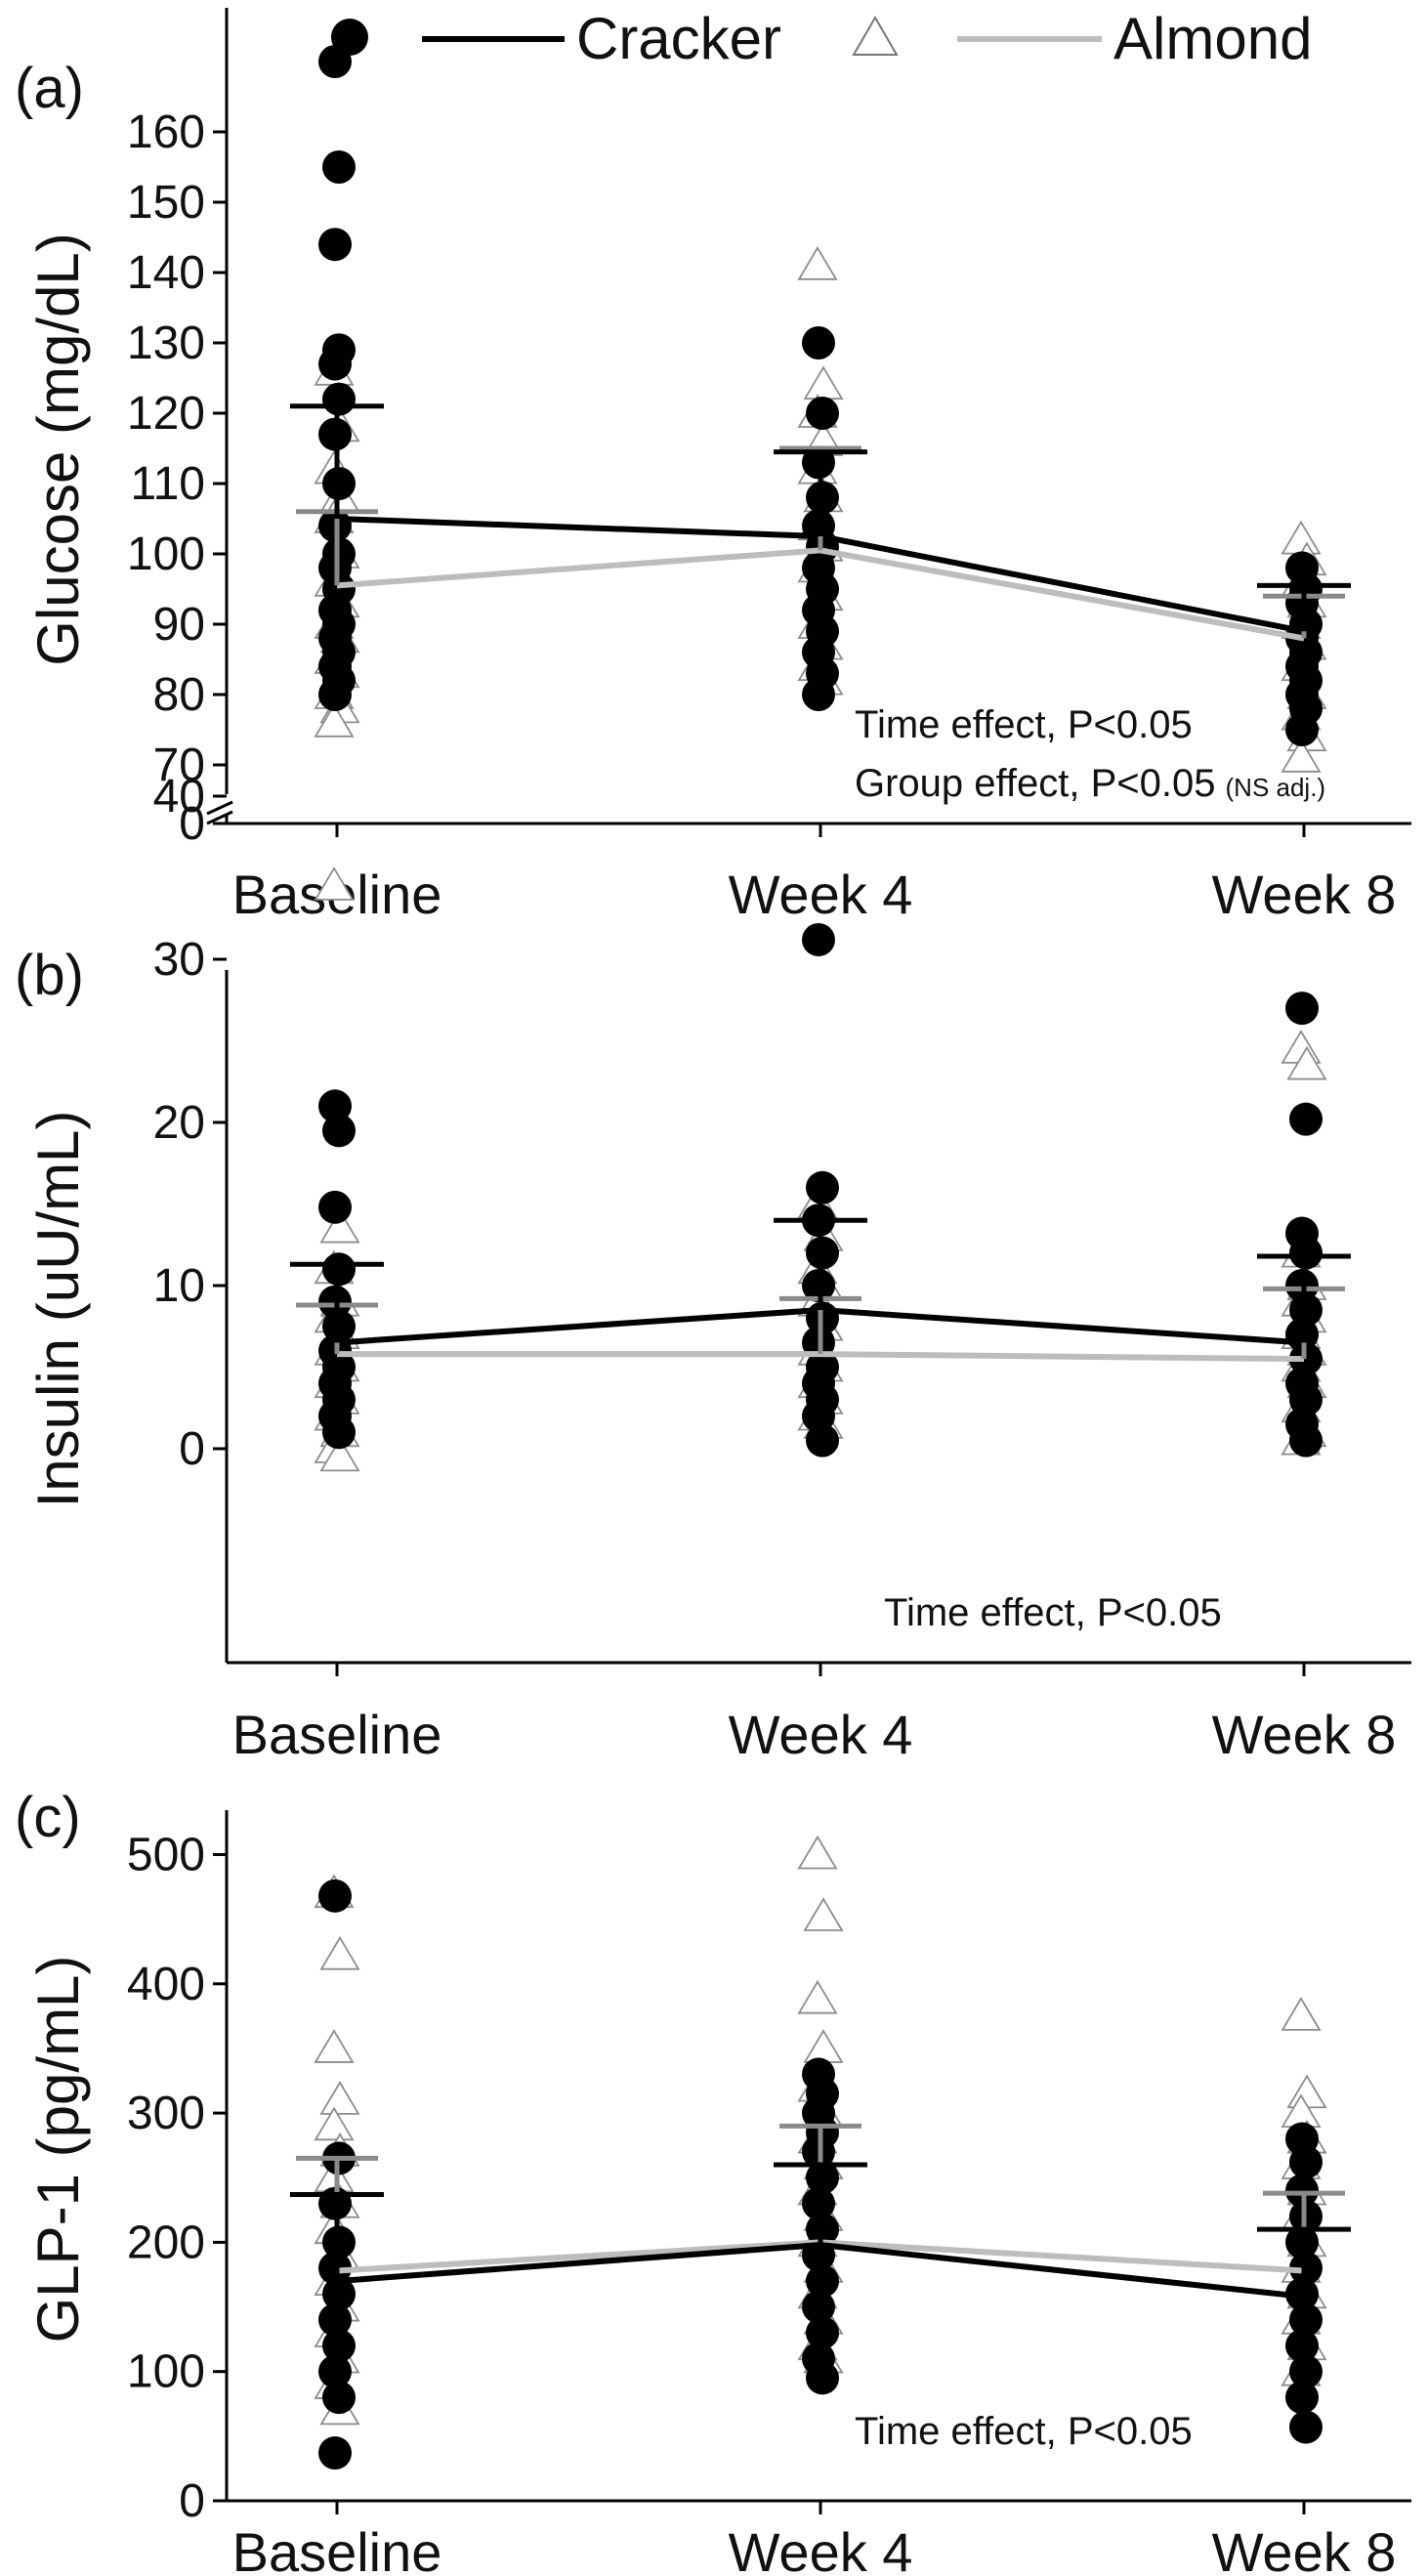 This screenshot has height=2576, width=1428. I want to click on y-axis-title: Insulin (uU/mL), so click(58, 1309).